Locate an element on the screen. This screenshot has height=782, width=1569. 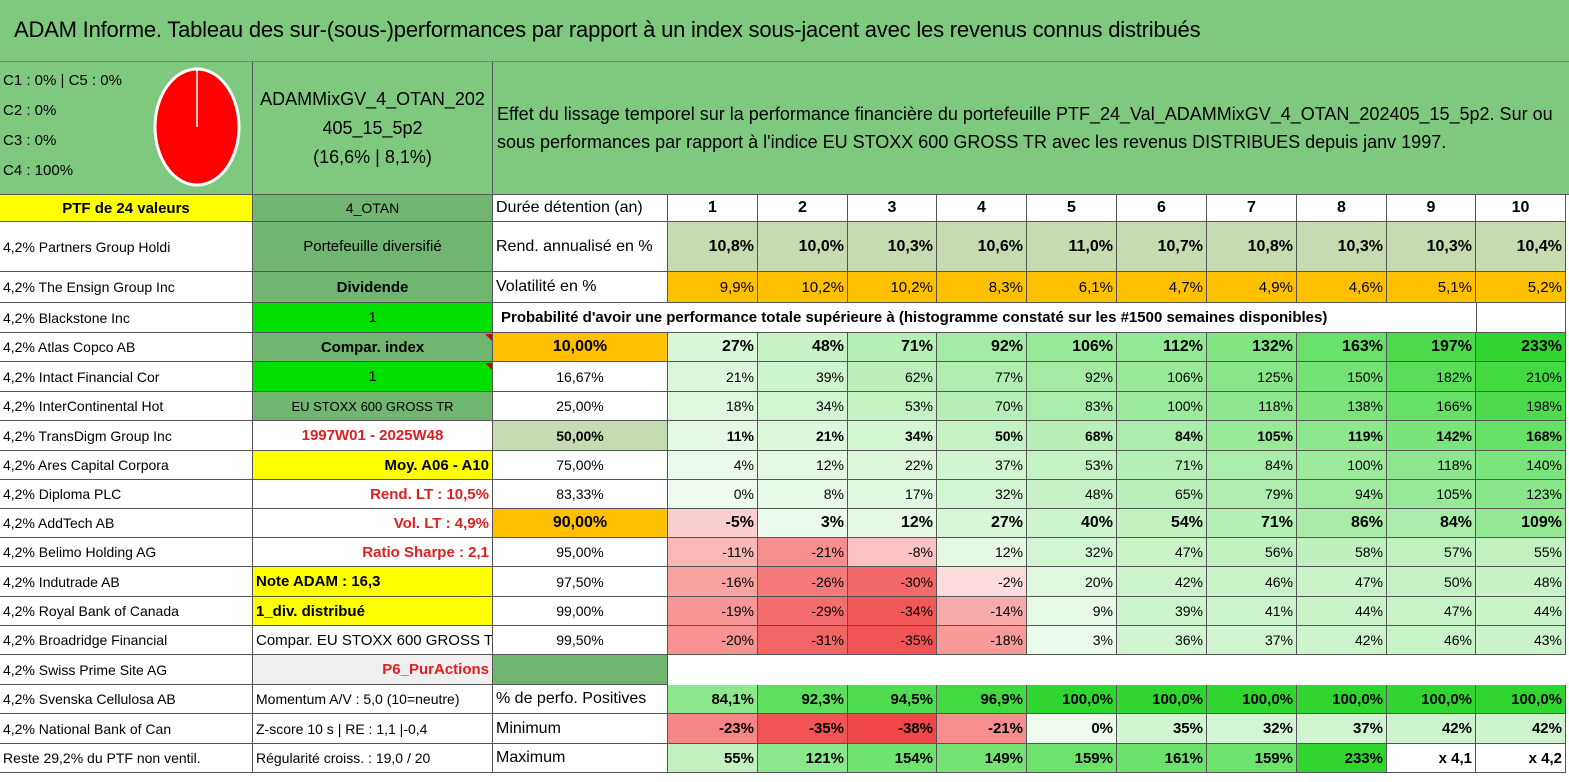
holding-row: 4,2% Partners Group Holdi is located at coordinates (126, 247).